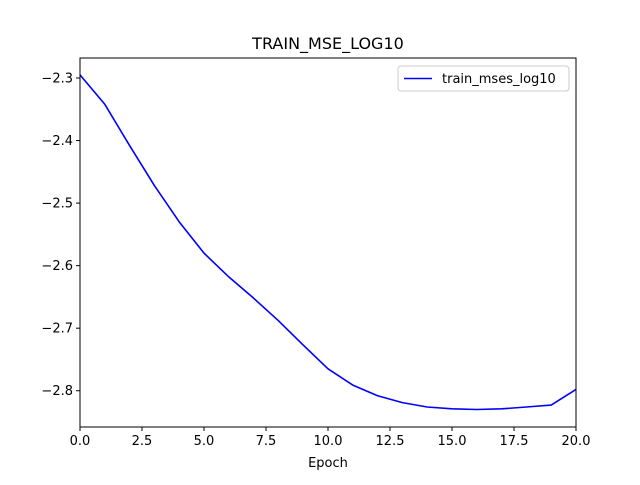  What do you see at coordinates (390, 441) in the screenshot?
I see `x-tick-label: 12.5` at bounding box center [390, 441].